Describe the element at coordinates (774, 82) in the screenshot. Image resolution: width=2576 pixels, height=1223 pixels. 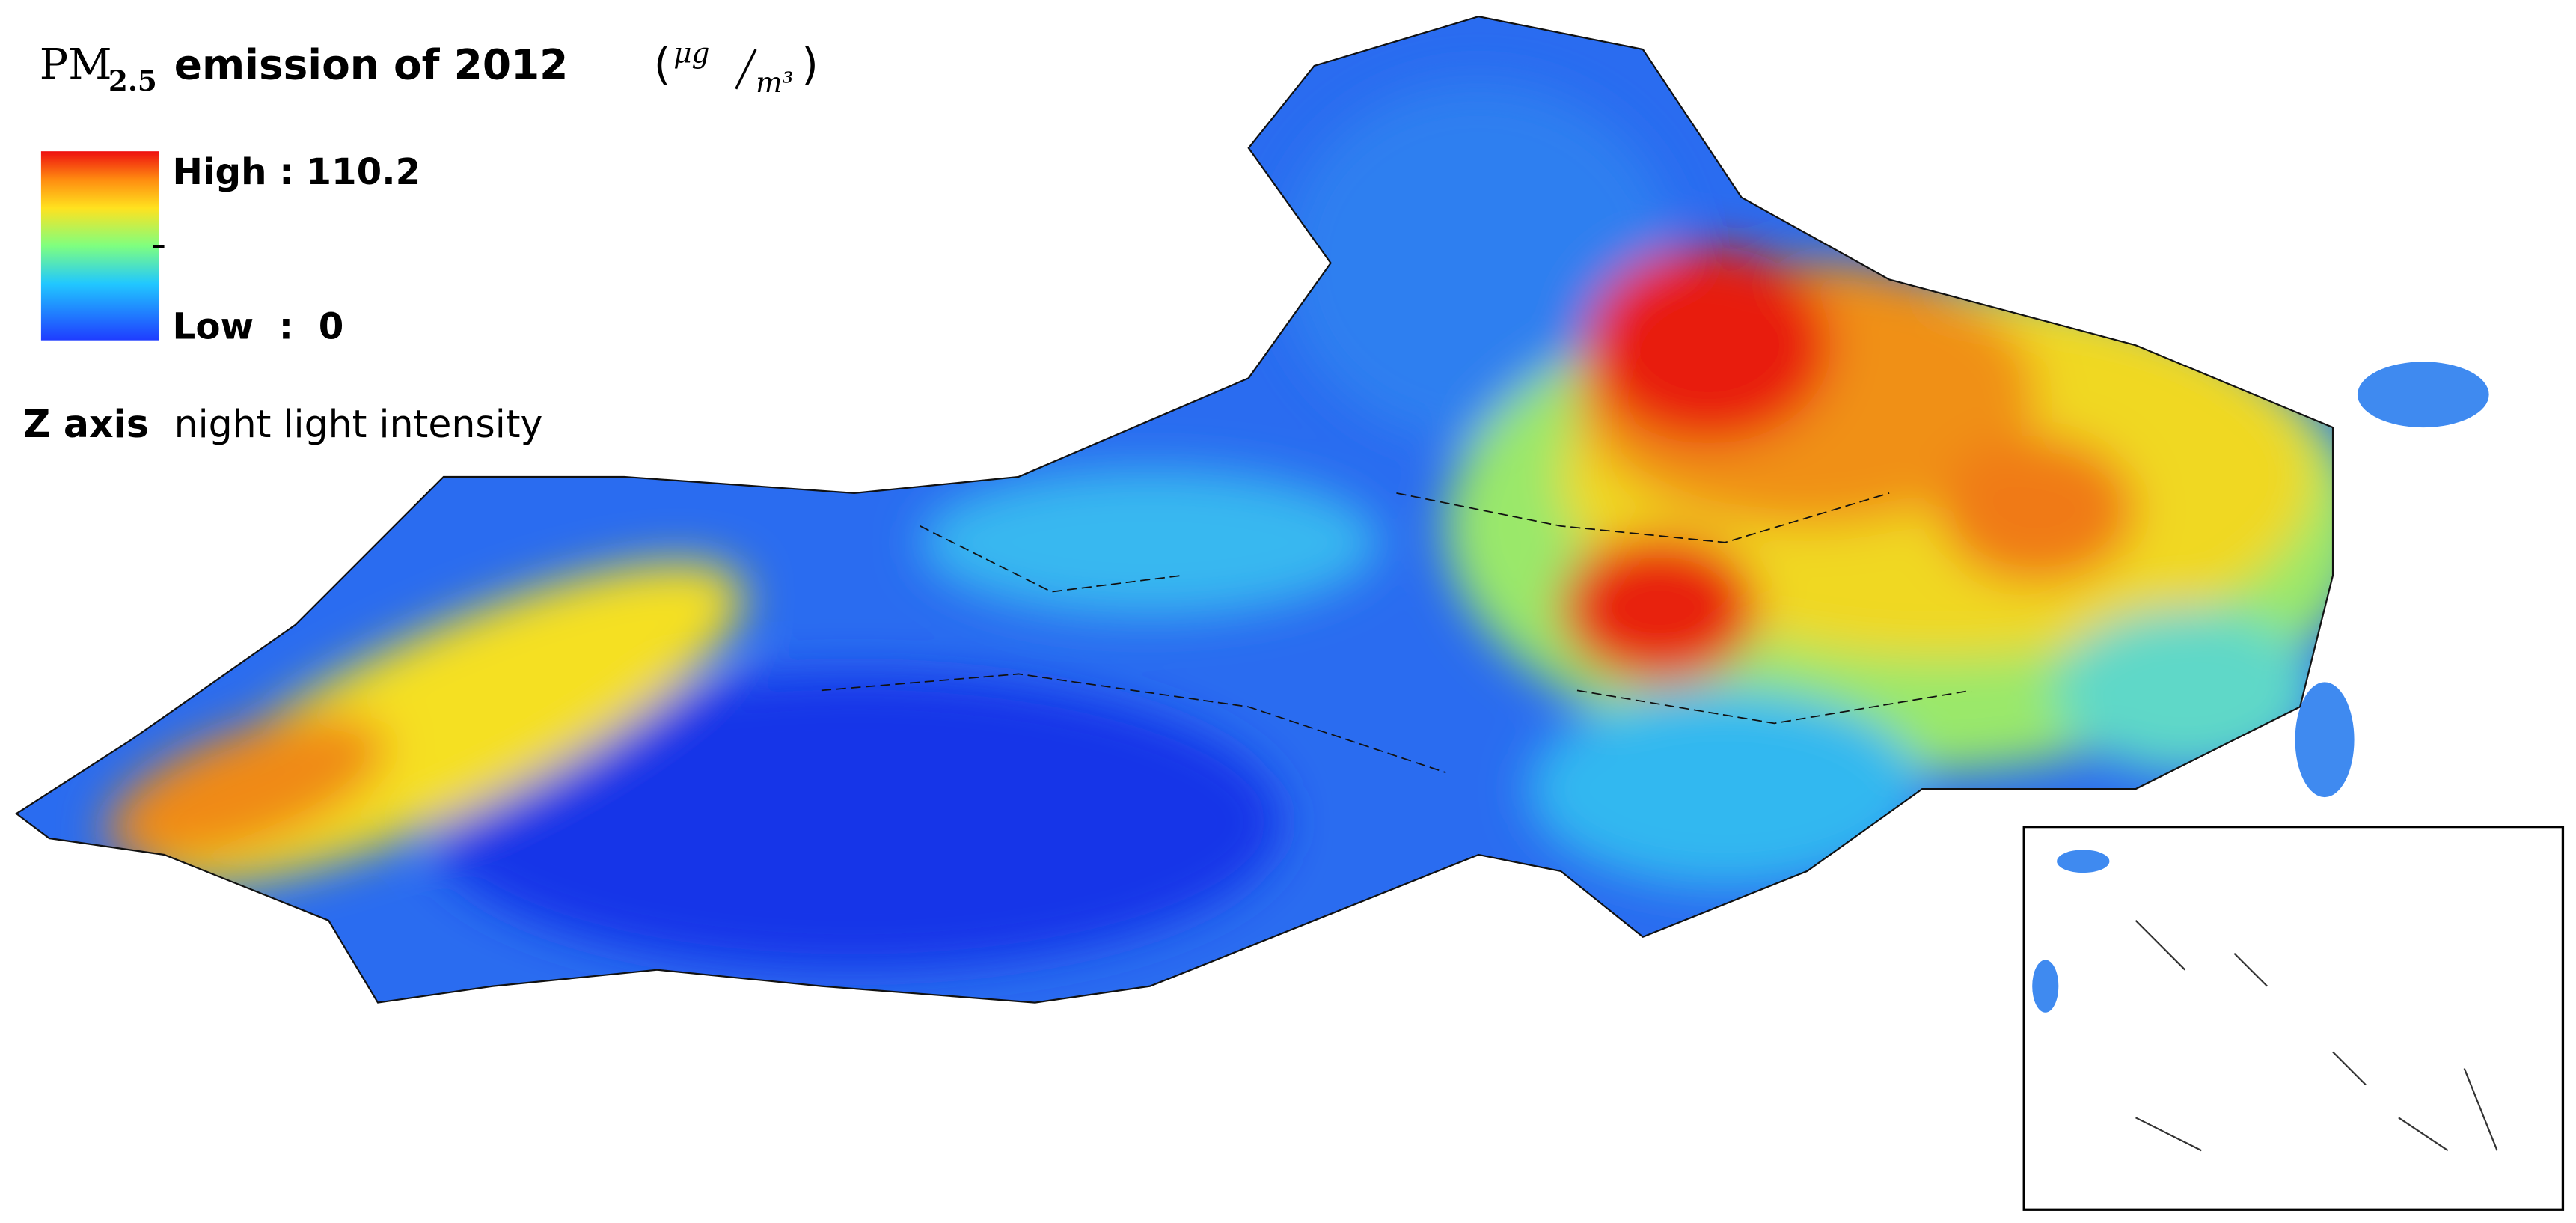
I see `unit-denominator: m³` at that location.